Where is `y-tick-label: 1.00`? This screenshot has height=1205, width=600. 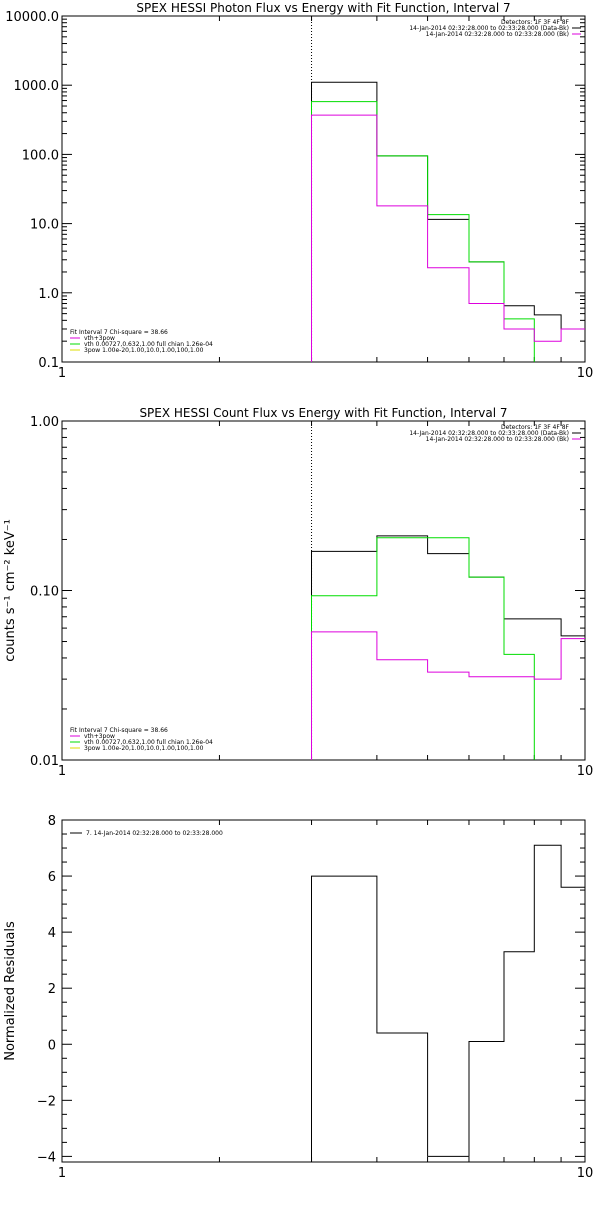
y-tick-label: 1.00 is located at coordinates (44, 422).